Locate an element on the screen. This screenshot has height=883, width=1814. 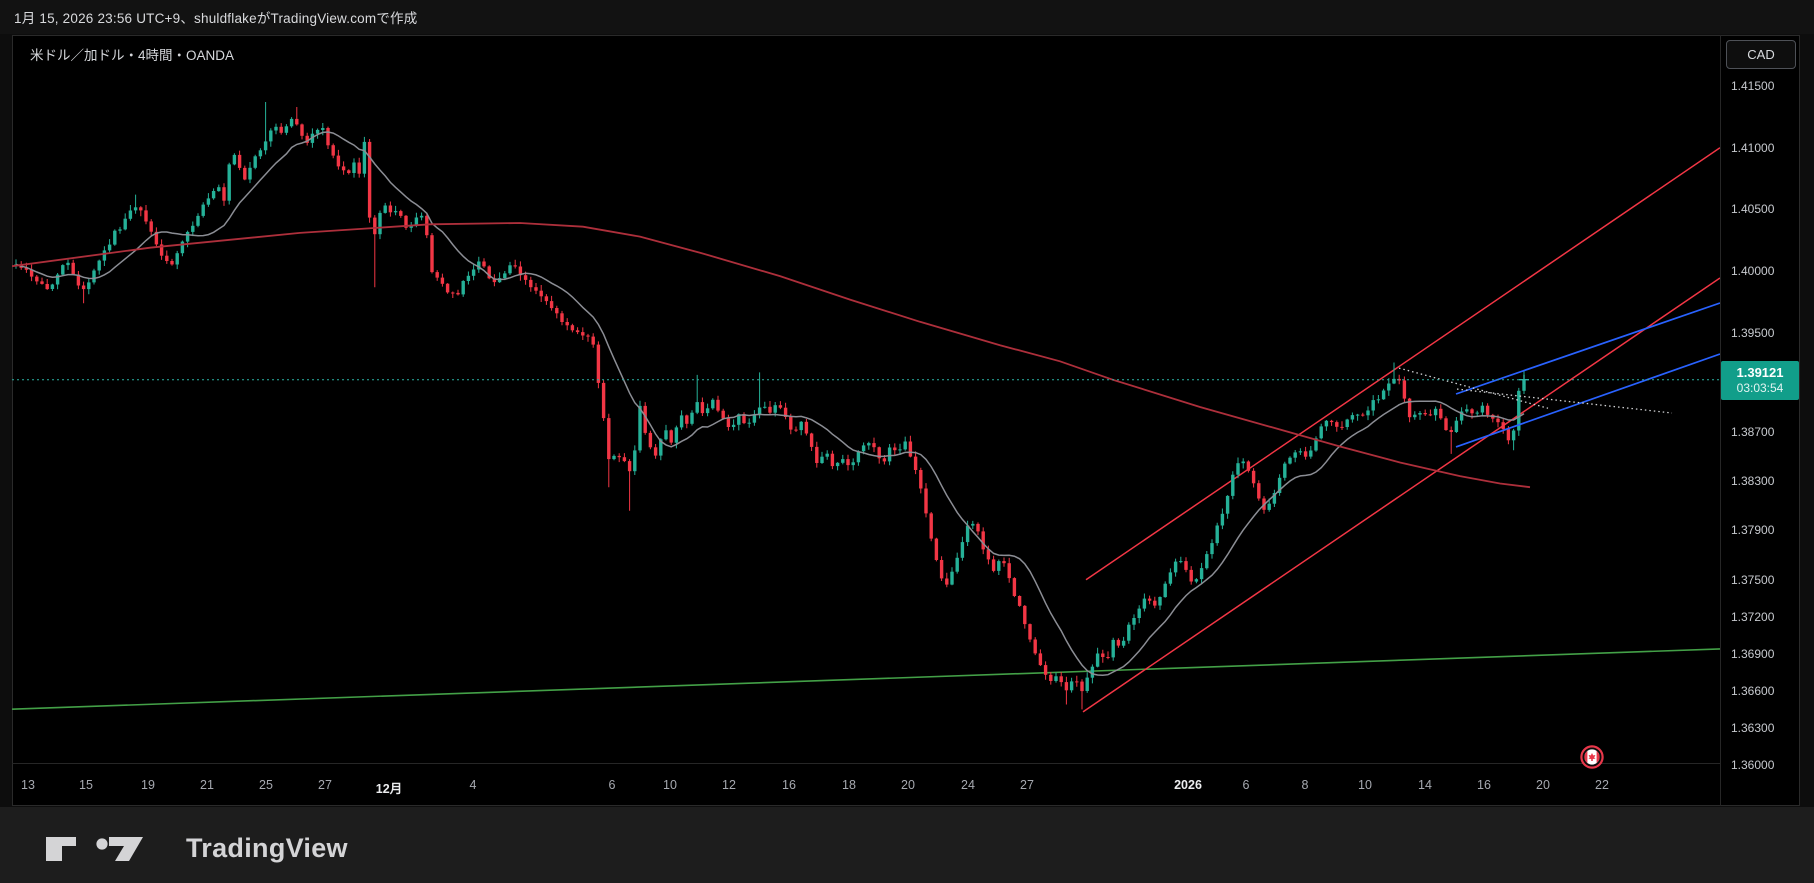
symbol-title: 米ドル／加ドル・4時間・OANDA is located at coordinates (132, 55).